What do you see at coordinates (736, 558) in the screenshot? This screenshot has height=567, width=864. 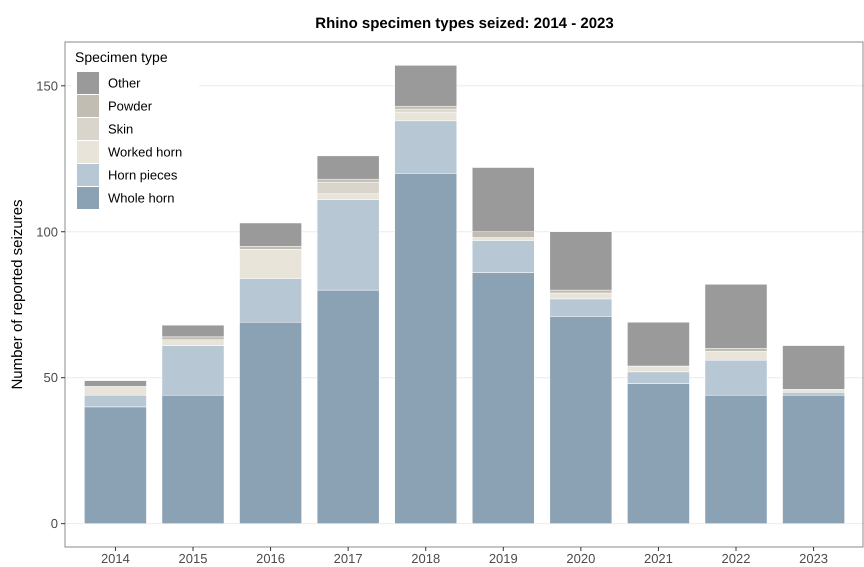 I see `x-tick-label: 2022` at bounding box center [736, 558].